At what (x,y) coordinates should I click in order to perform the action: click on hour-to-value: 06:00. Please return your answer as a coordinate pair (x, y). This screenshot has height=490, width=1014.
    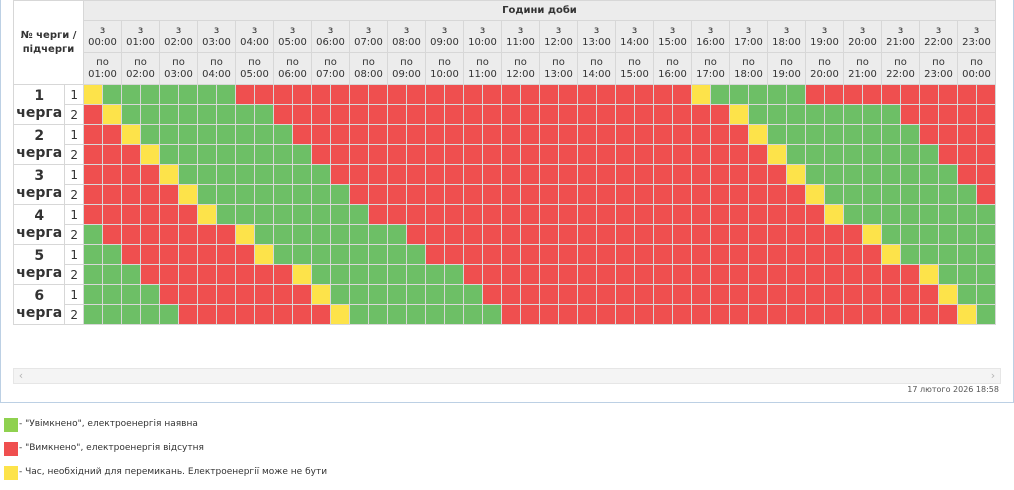
    Looking at the image, I should click on (292, 74).